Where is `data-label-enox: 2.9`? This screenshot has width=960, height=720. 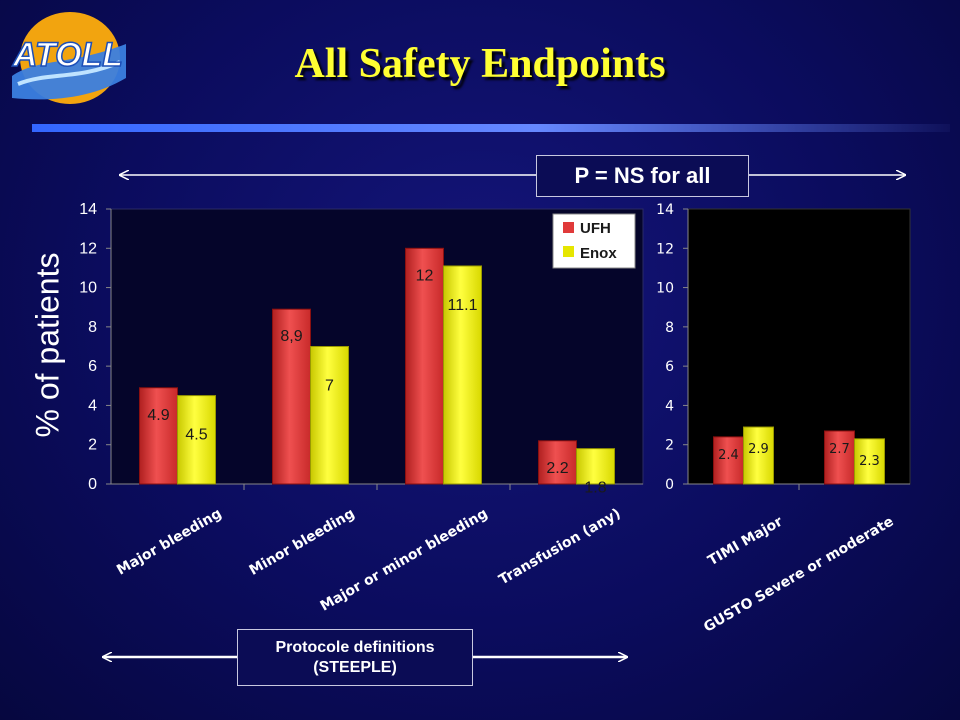
data-label-enox: 2.9 is located at coordinates (758, 449).